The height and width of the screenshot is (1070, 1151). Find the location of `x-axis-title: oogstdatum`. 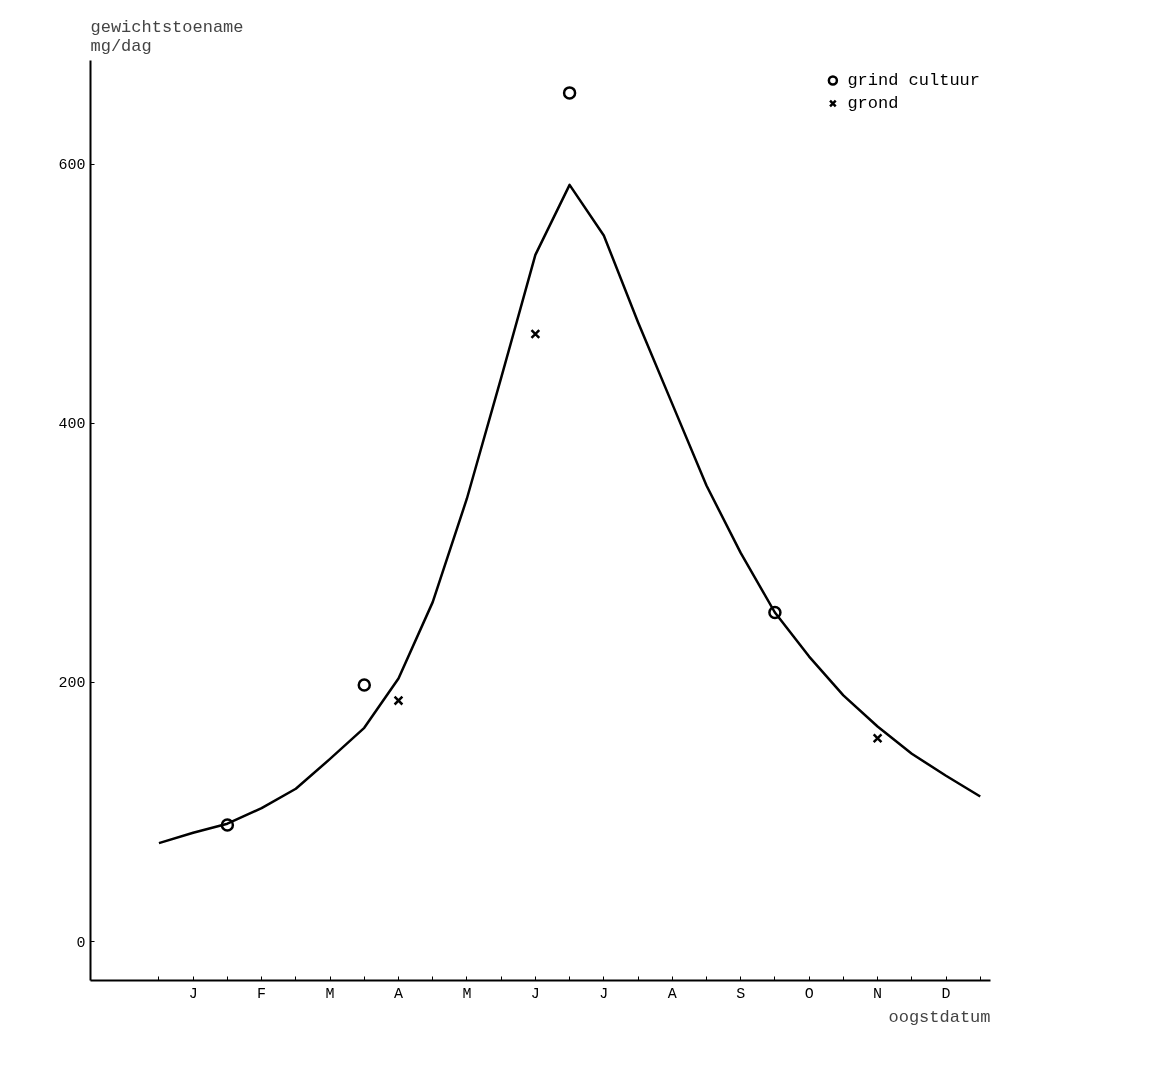

x-axis-title: oogstdatum is located at coordinates (939, 1017).